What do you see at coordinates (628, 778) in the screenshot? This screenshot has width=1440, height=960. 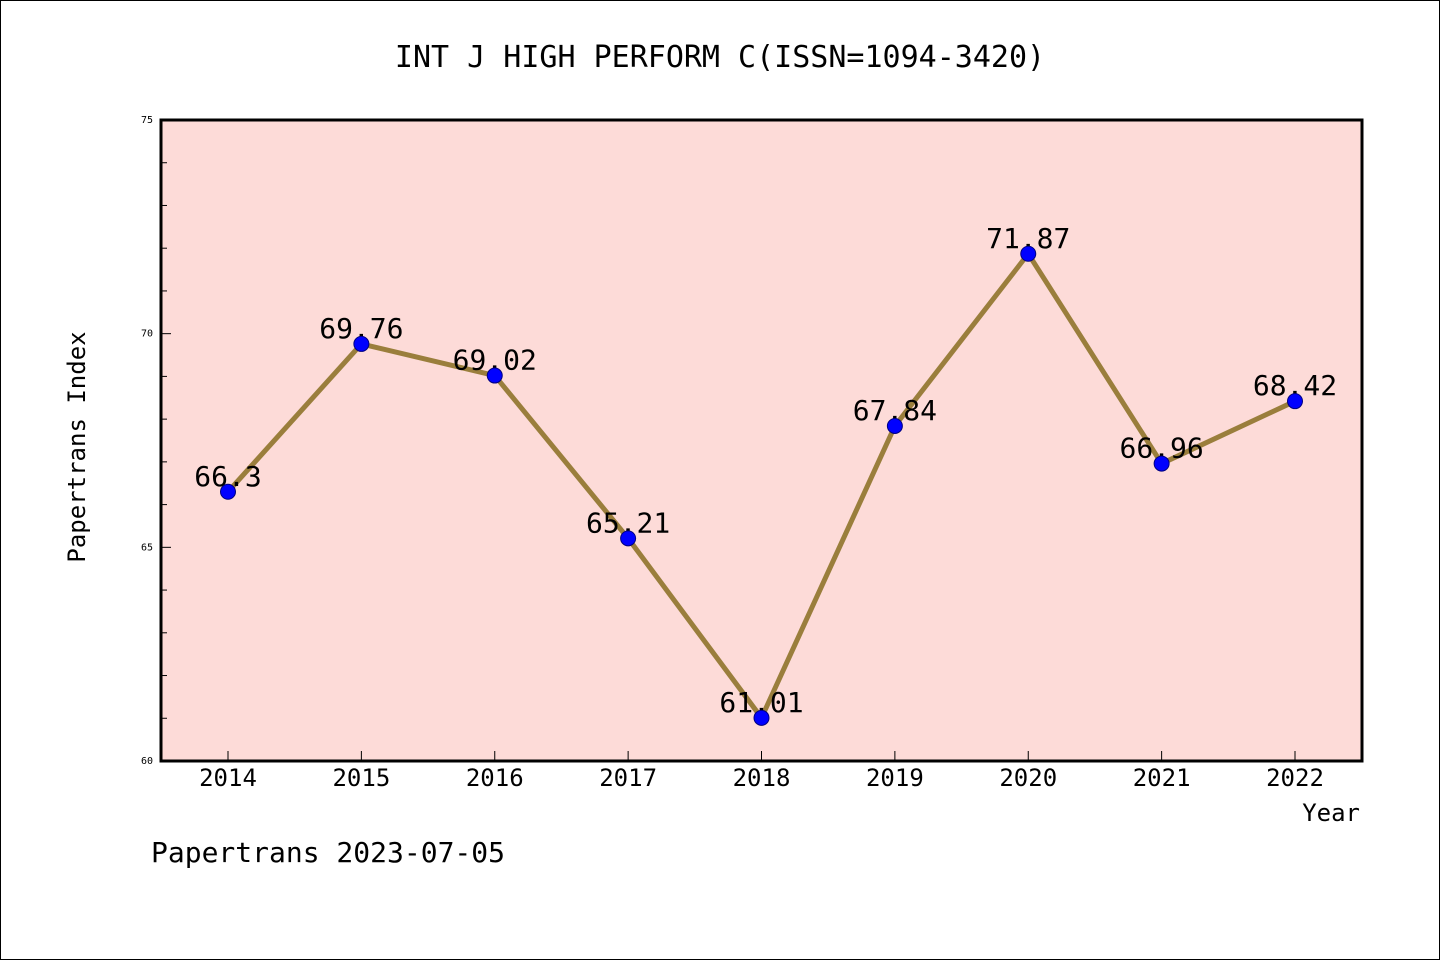 I see `x-tick-label: 2017` at bounding box center [628, 778].